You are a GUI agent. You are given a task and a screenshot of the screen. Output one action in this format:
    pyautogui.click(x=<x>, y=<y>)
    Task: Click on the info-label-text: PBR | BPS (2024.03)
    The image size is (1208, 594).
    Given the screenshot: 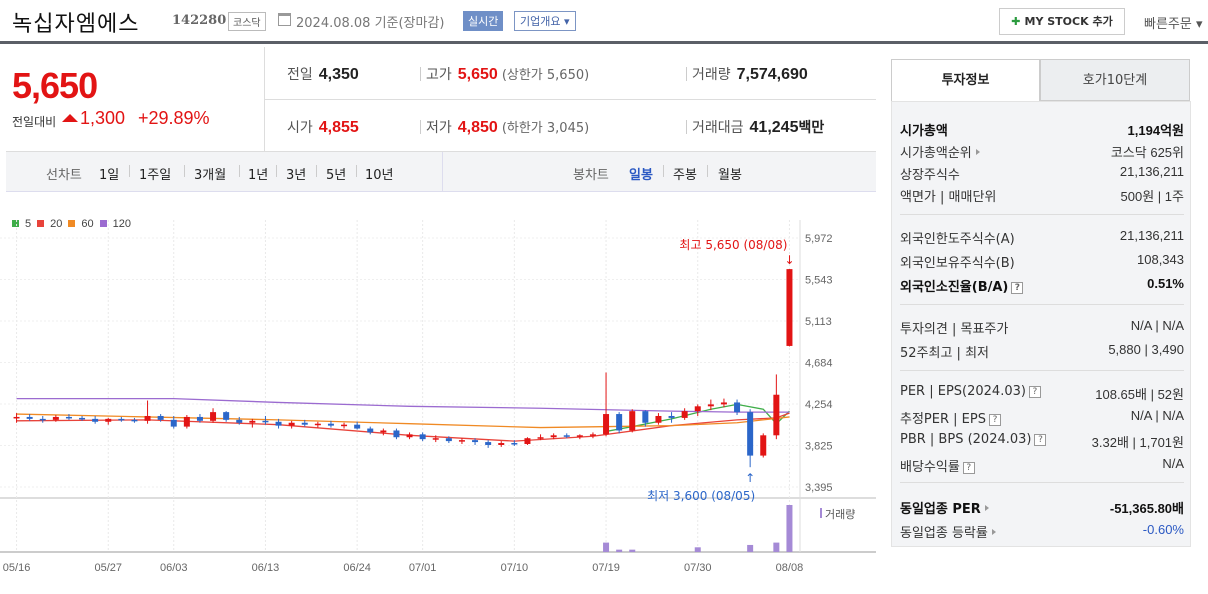 What is the action you would take?
    pyautogui.click(x=966, y=439)
    